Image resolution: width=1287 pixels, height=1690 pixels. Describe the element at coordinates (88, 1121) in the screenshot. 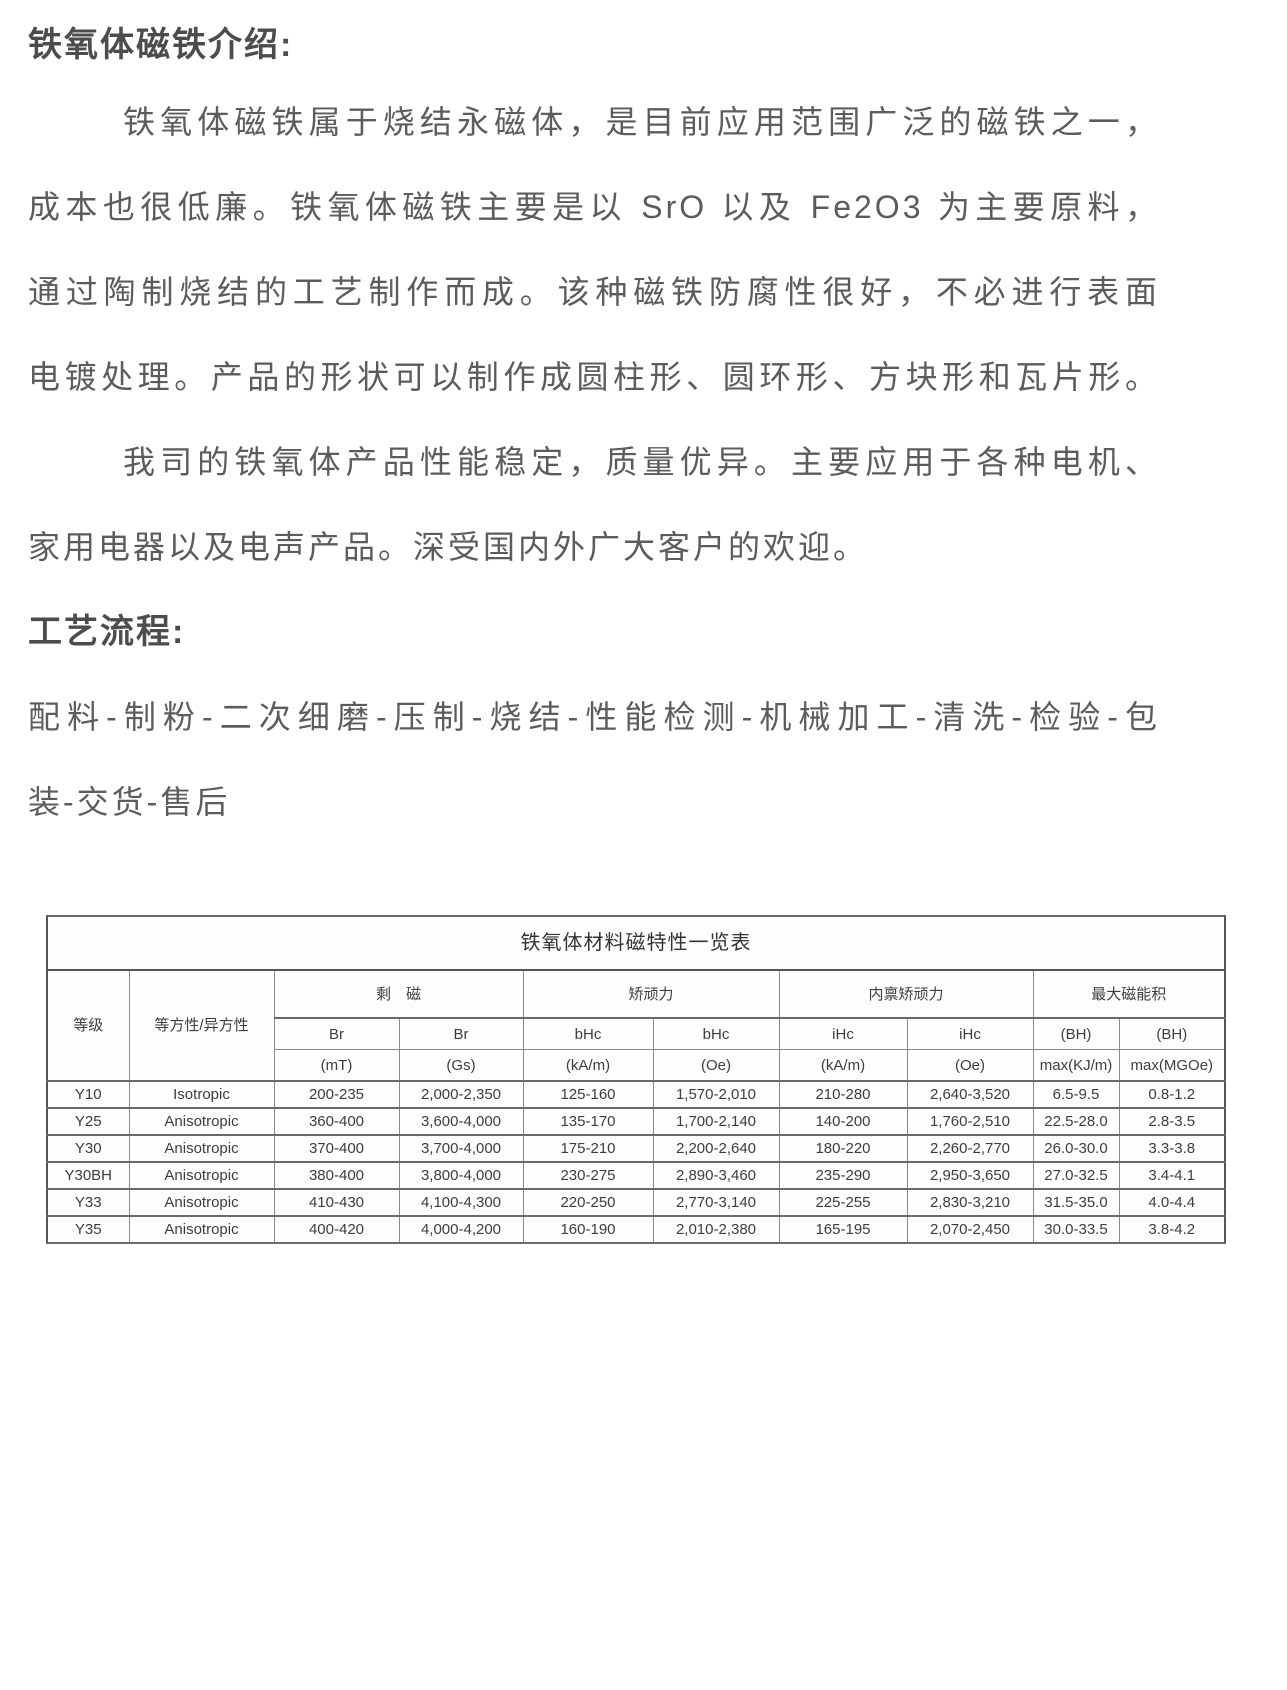

I see `table-cell: Y25` at that location.